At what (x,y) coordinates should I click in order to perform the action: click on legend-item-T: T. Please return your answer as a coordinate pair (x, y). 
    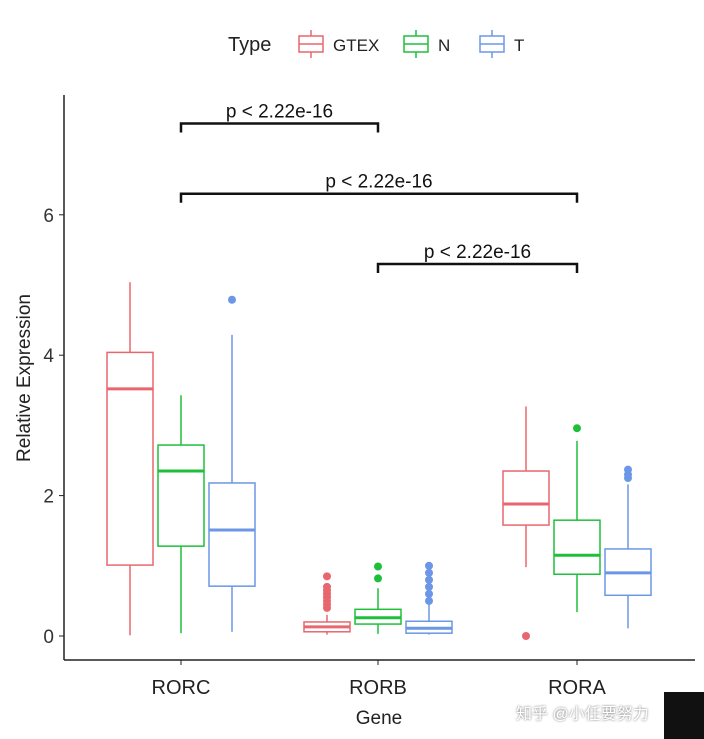
    Looking at the image, I should click on (501, 44).